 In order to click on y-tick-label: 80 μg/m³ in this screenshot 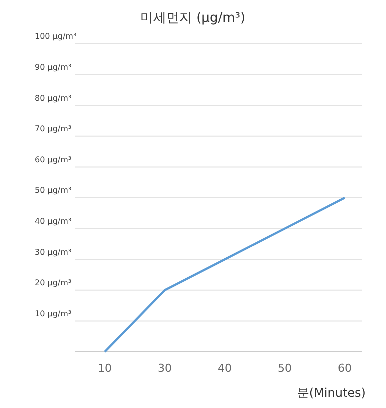, I will do `click(53, 98)`.